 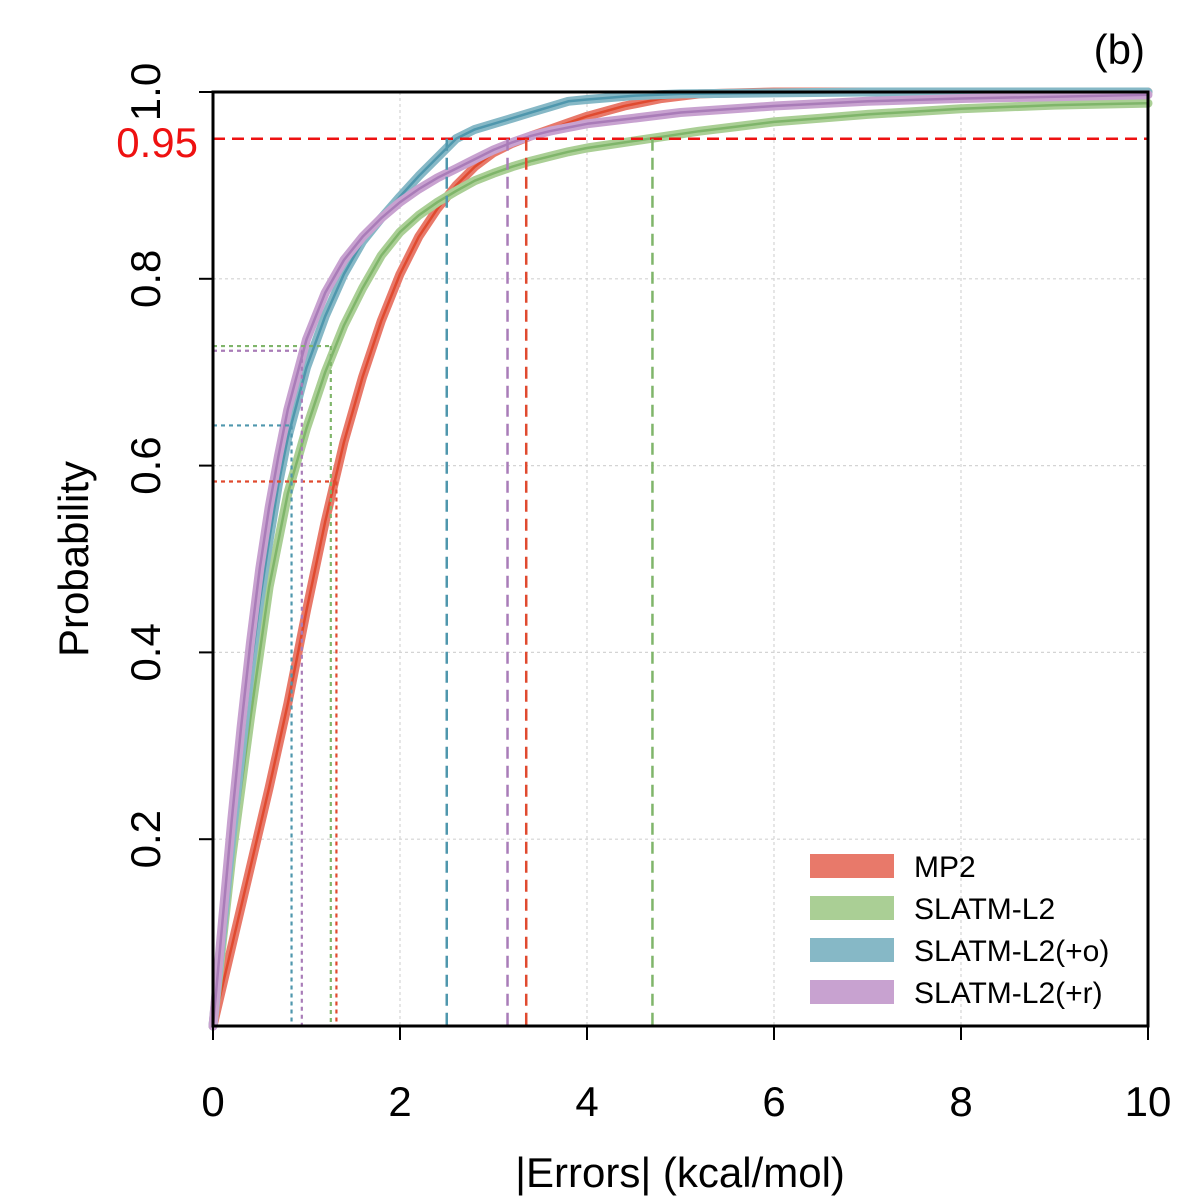 I want to click on x-tick-label-5: 10, so click(x=1148, y=1101).